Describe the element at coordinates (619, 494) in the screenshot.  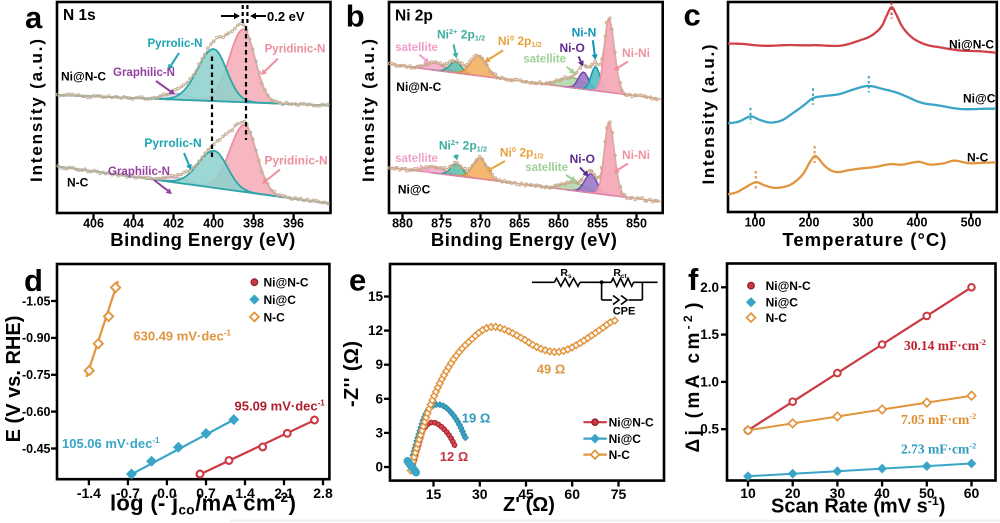
I see `svg-text: 75` at that location.